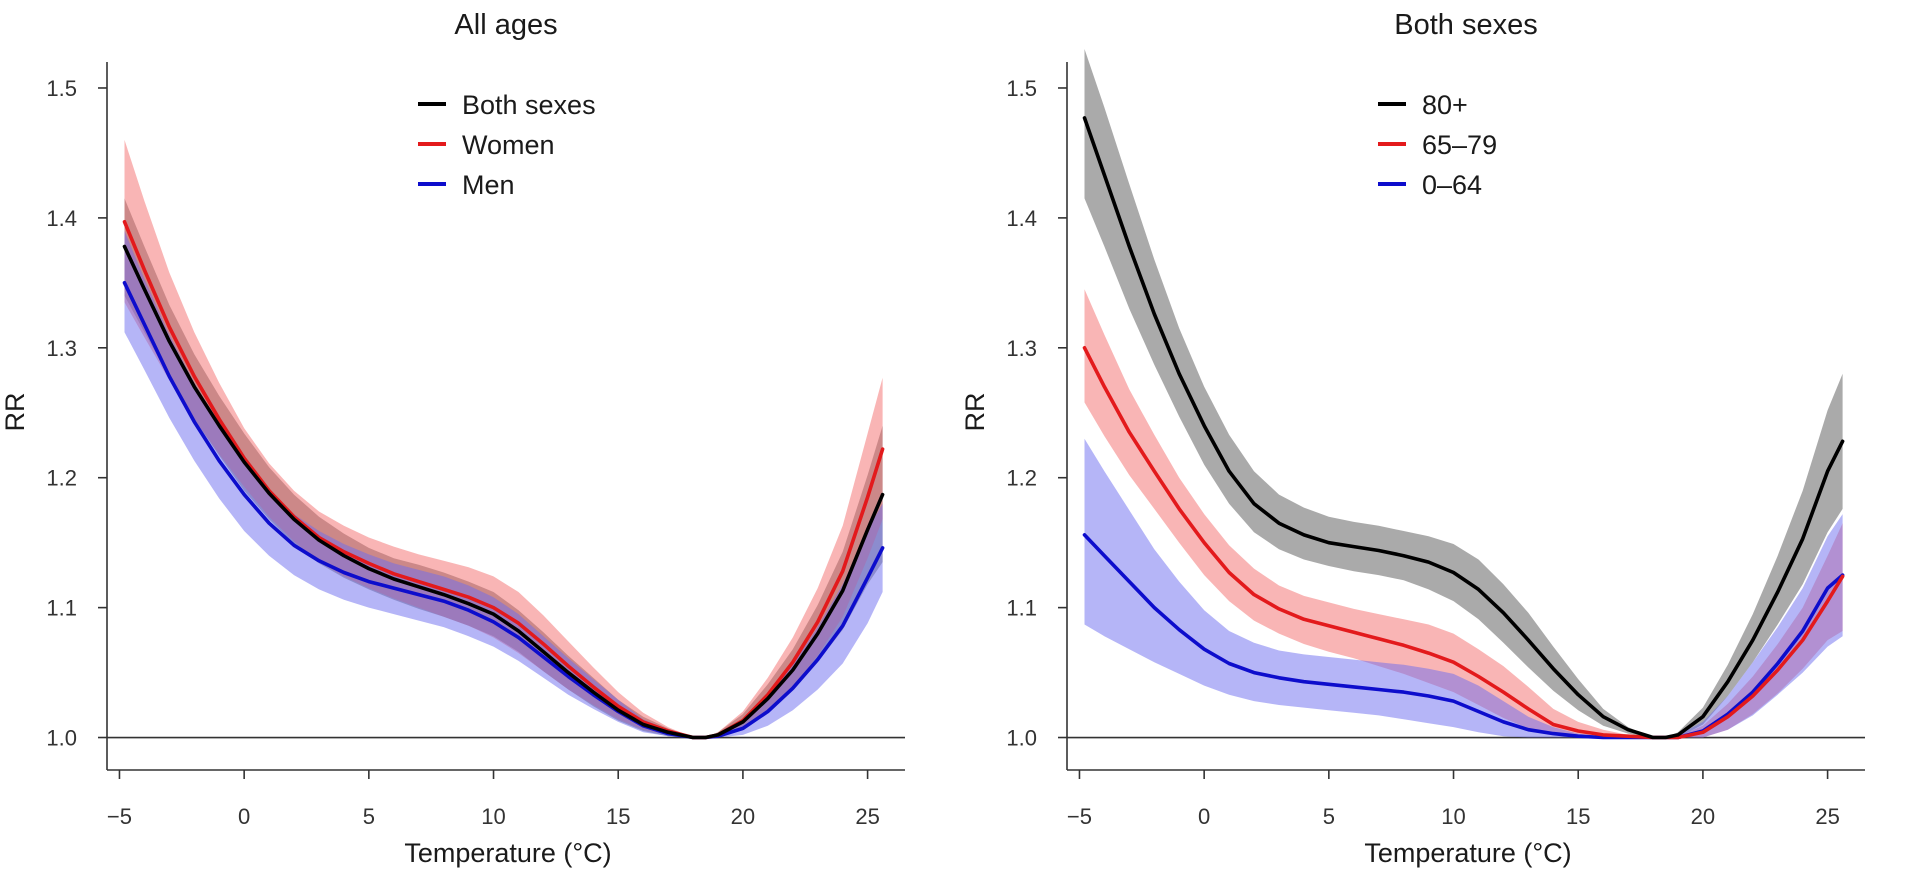 Image resolution: width=1920 pixels, height=879 pixels. What do you see at coordinates (505, 25) in the screenshot?
I see `chart-title: All ages` at bounding box center [505, 25].